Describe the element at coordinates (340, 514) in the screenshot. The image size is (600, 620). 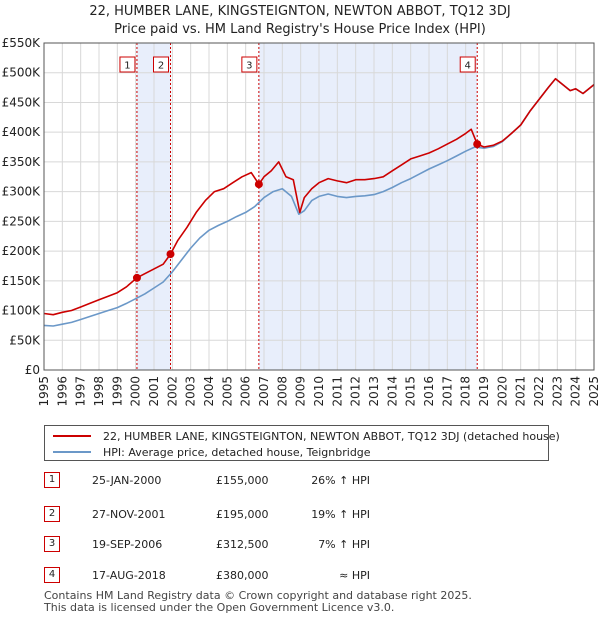
I see `sale-hpi-diff: 19% ↑ HPI` at that location.